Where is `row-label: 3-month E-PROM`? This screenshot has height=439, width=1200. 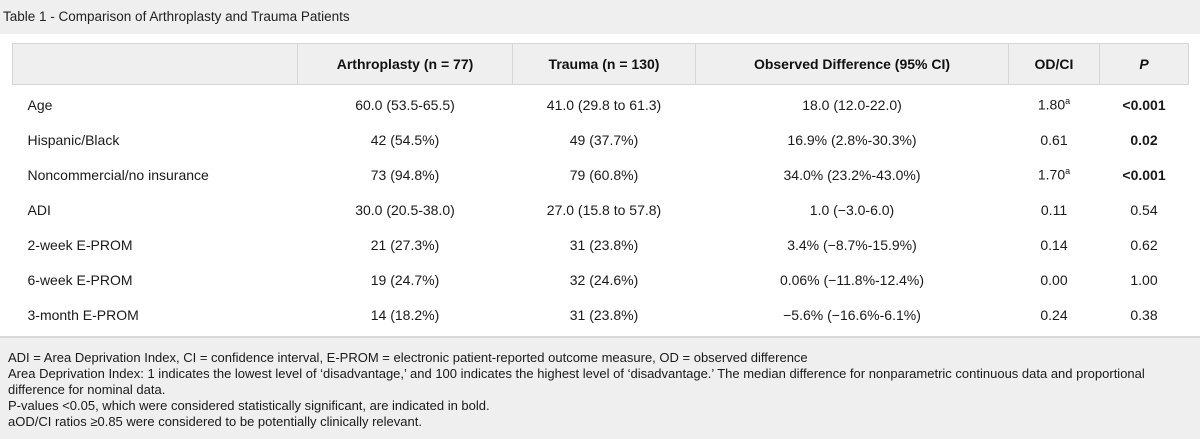 row-label: 3-month E-PROM is located at coordinates (83, 314).